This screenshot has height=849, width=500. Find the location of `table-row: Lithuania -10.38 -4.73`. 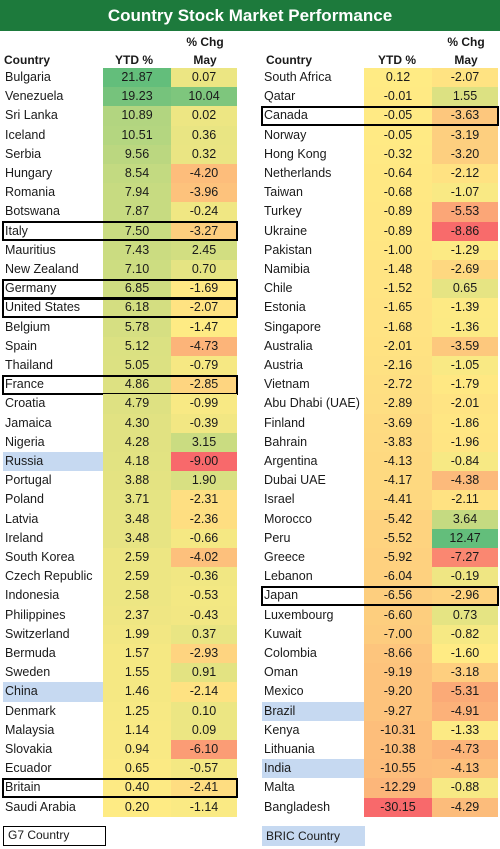

table-row: Lithuania -10.38 -4.73 is located at coordinates (380, 750).